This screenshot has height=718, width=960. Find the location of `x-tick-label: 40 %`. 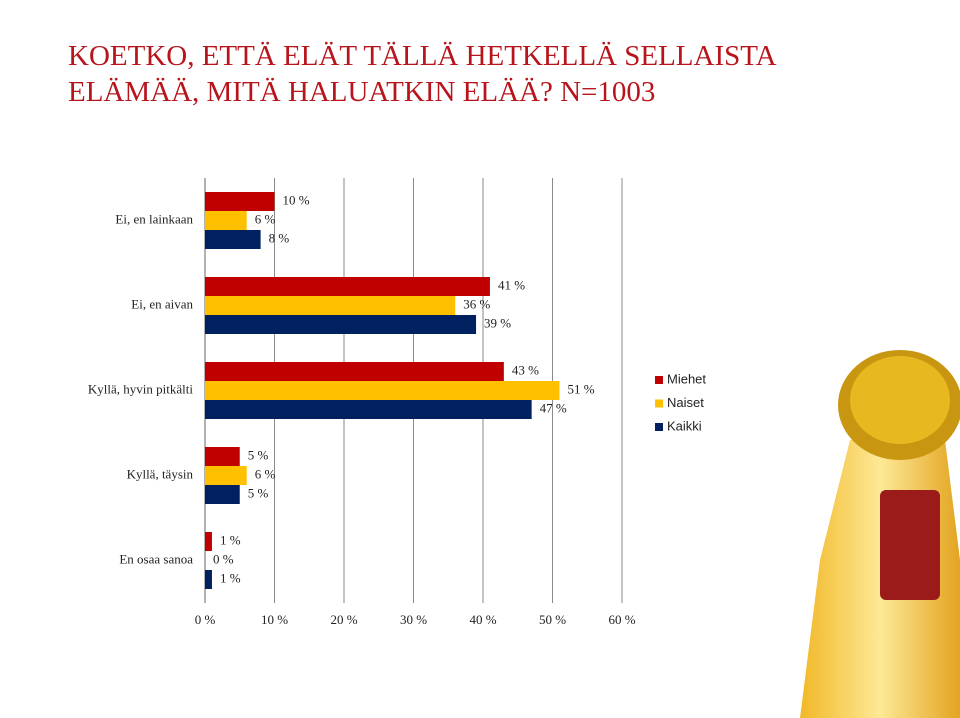

x-tick-label: 40 % is located at coordinates (482, 619).